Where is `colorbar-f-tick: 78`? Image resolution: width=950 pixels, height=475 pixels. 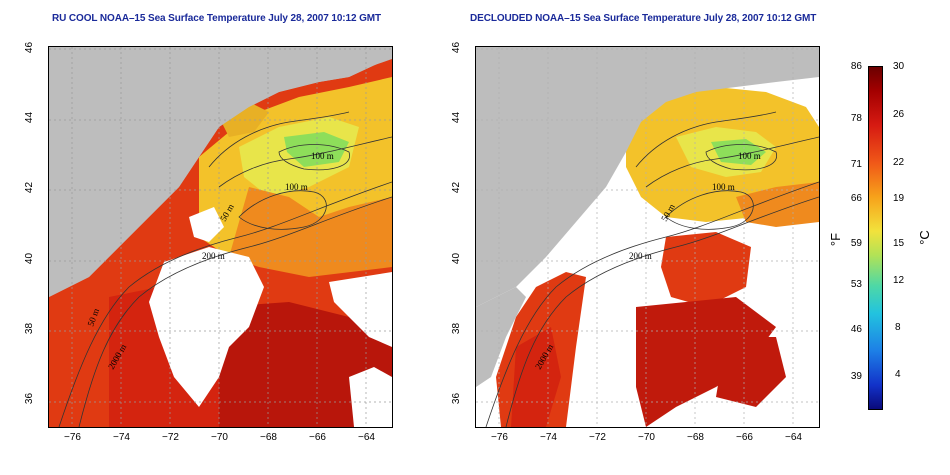 colorbar-f-tick: 78 is located at coordinates (856, 118).